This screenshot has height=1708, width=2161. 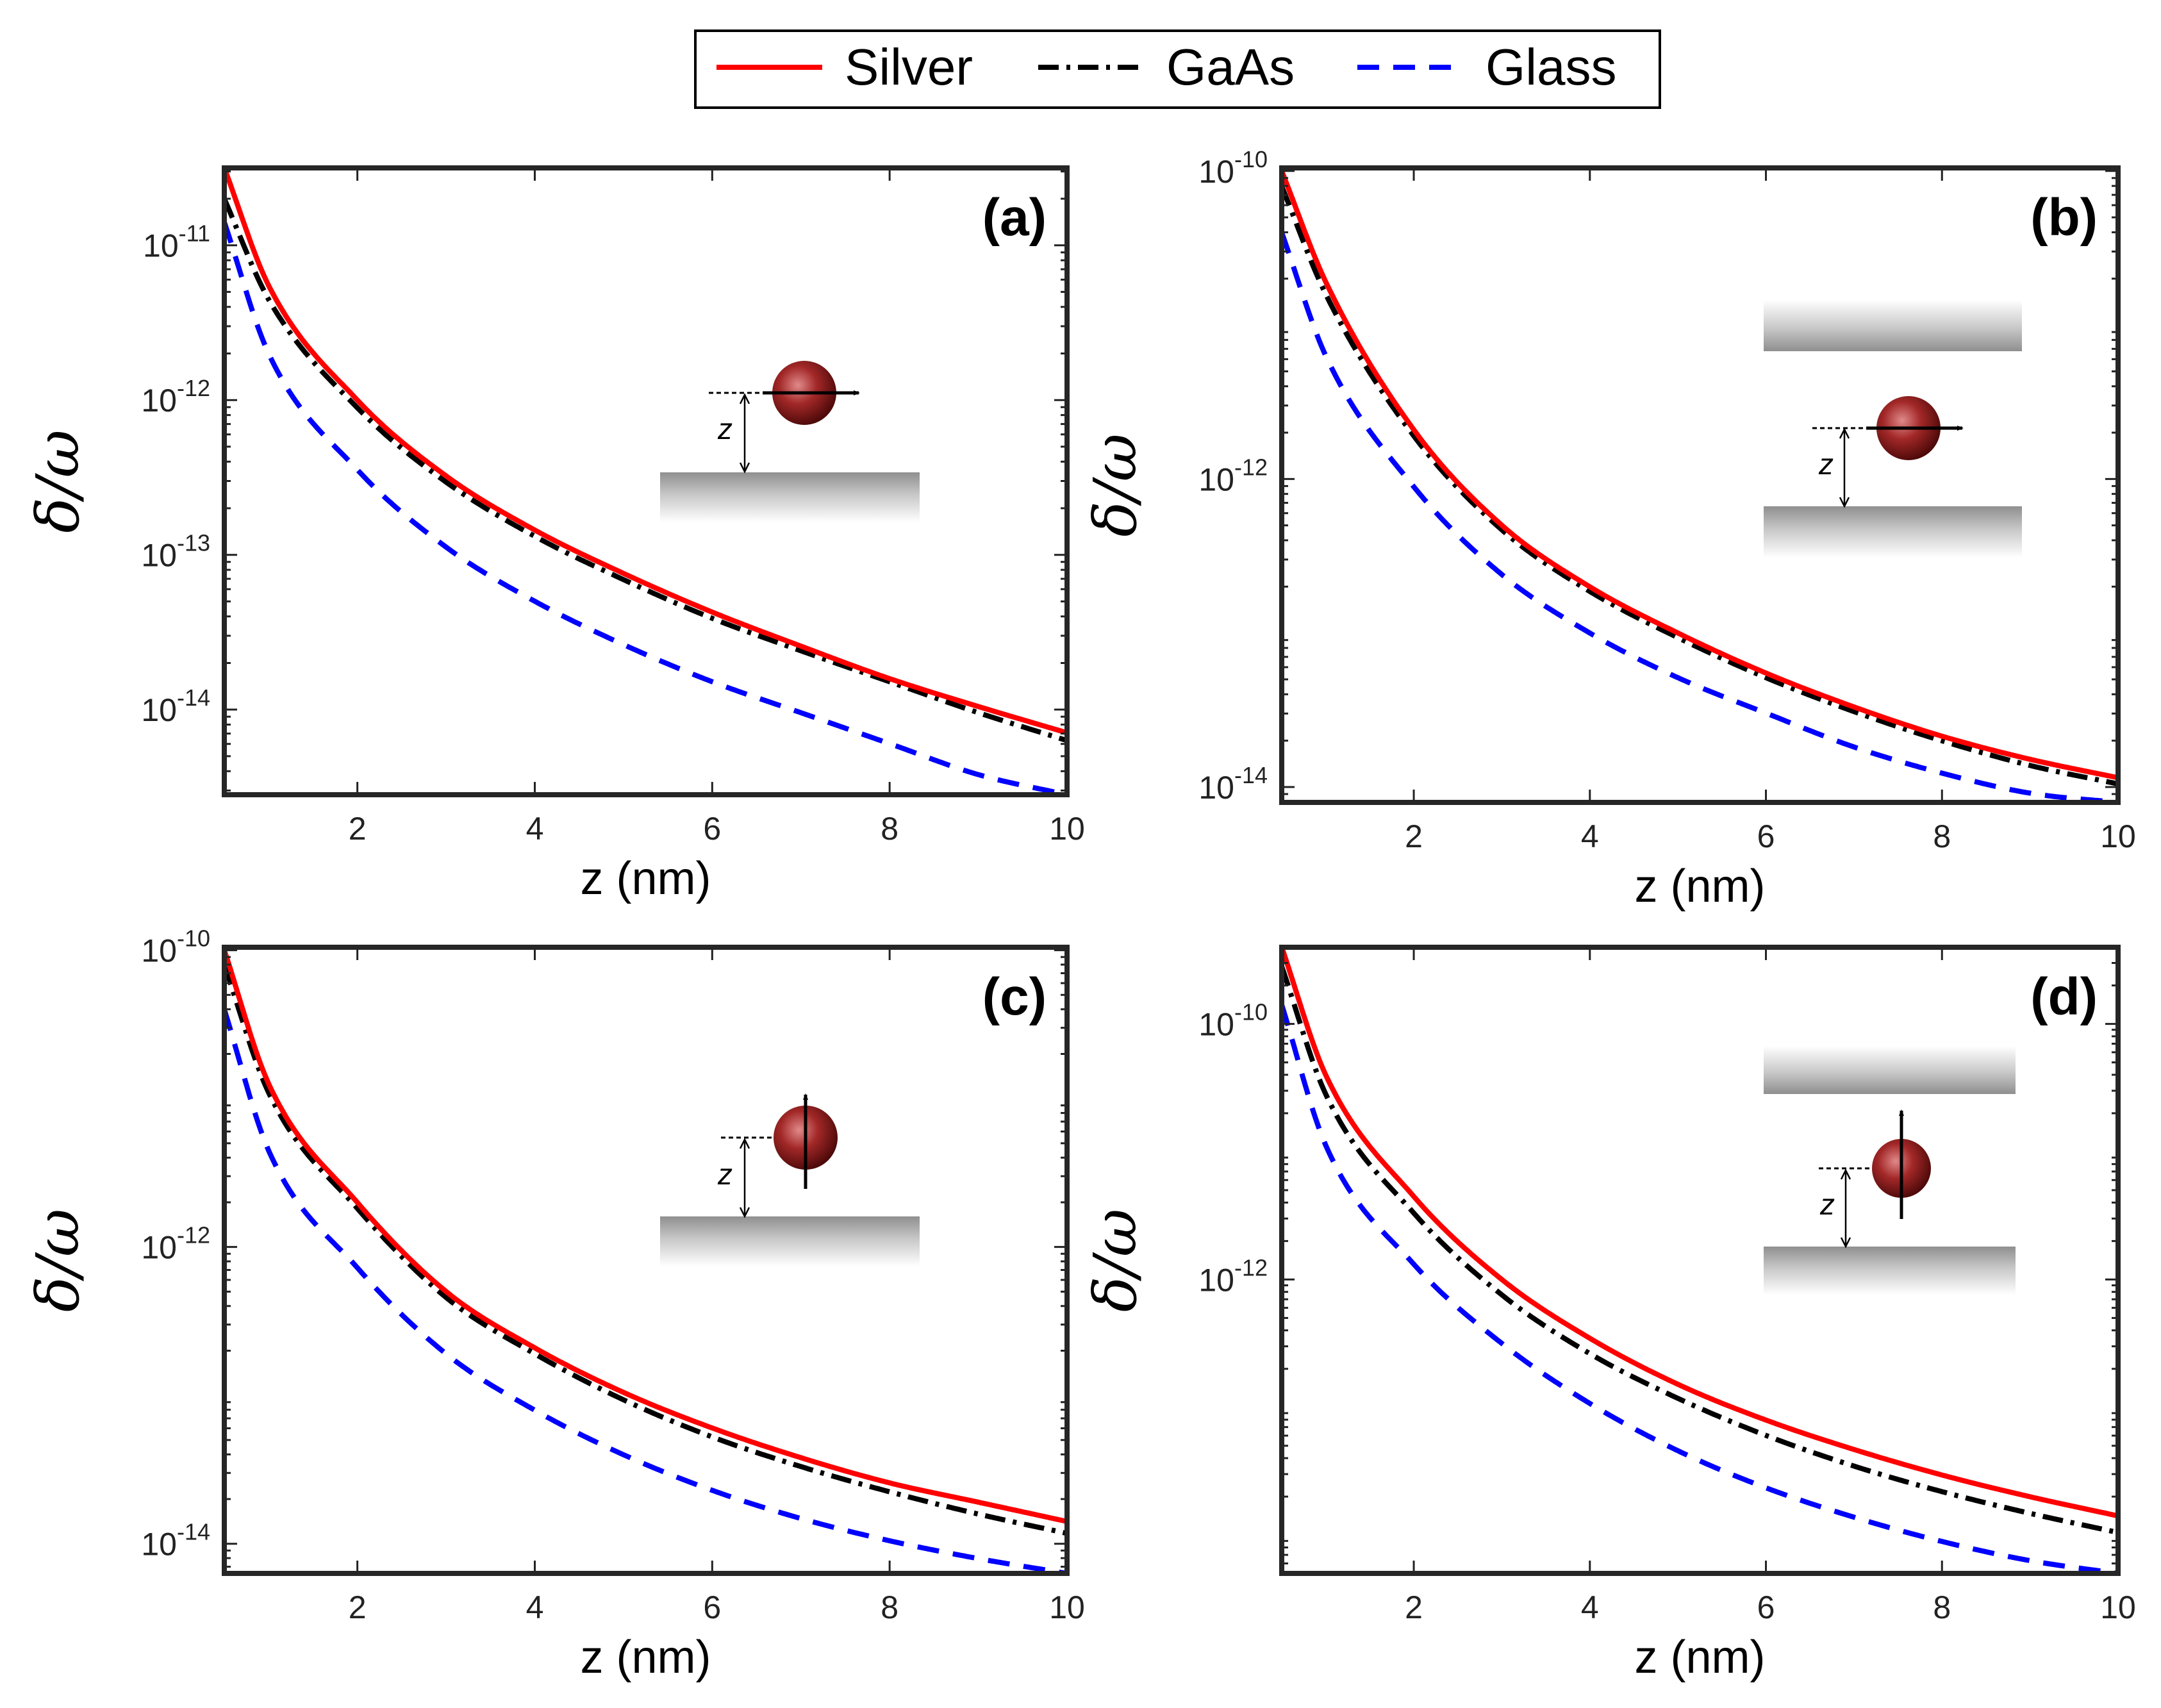 I want to click on legend-box, so click(x=1177, y=69).